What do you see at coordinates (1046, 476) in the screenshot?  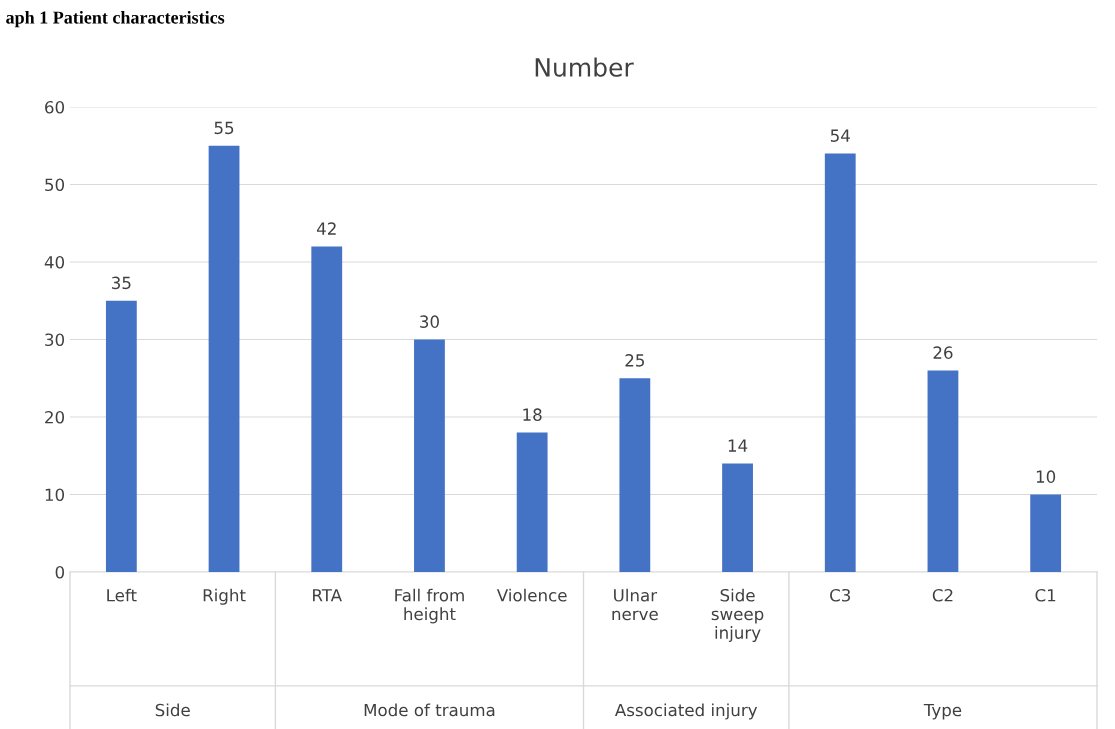 I see `data-label: 10` at bounding box center [1046, 476].